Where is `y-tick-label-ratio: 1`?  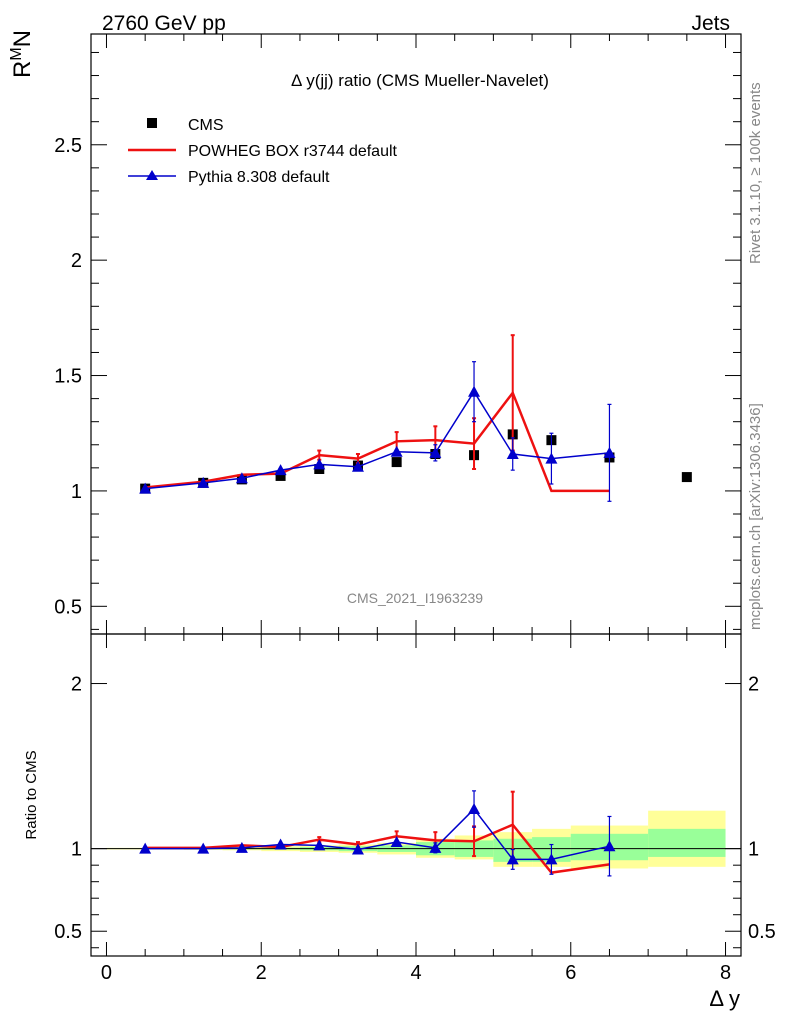
y-tick-label-ratio: 1 is located at coordinates (76, 850).